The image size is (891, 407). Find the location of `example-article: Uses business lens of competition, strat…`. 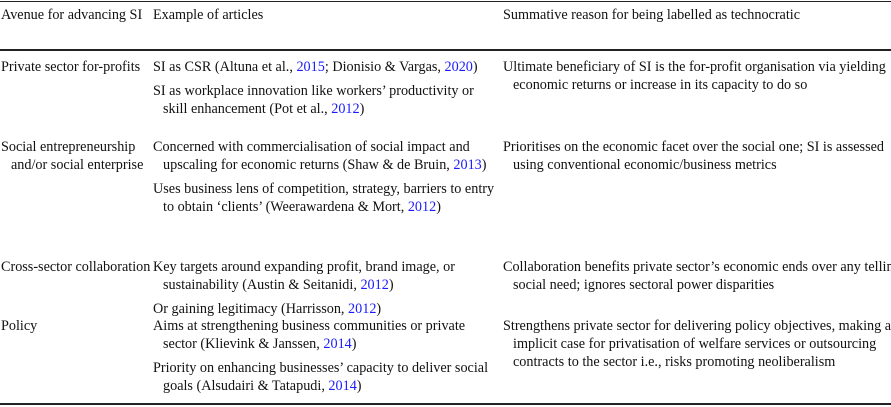

example-article: Uses business lens of competition, strat… is located at coordinates (325, 198).